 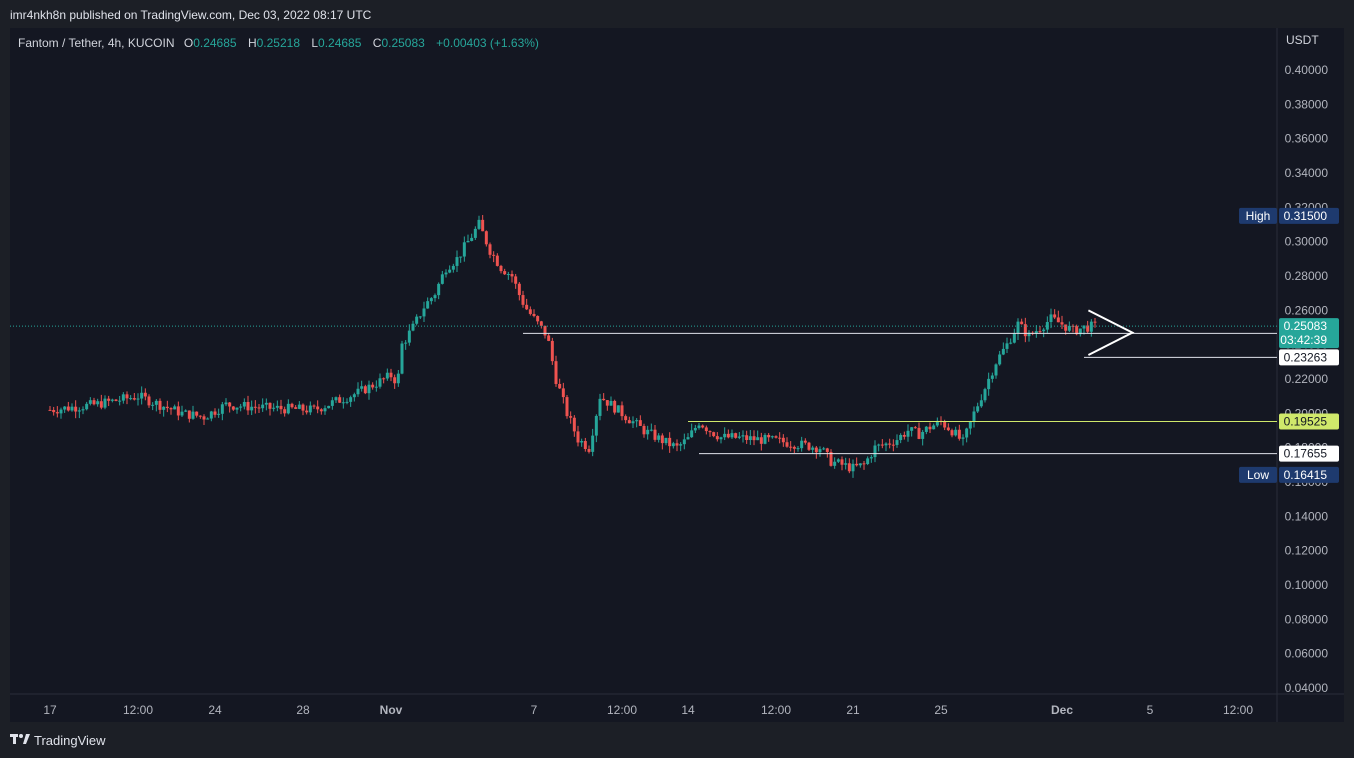 What do you see at coordinates (1306, 216) in the screenshot?
I see `high-price-badge-value: 0.31500` at bounding box center [1306, 216].